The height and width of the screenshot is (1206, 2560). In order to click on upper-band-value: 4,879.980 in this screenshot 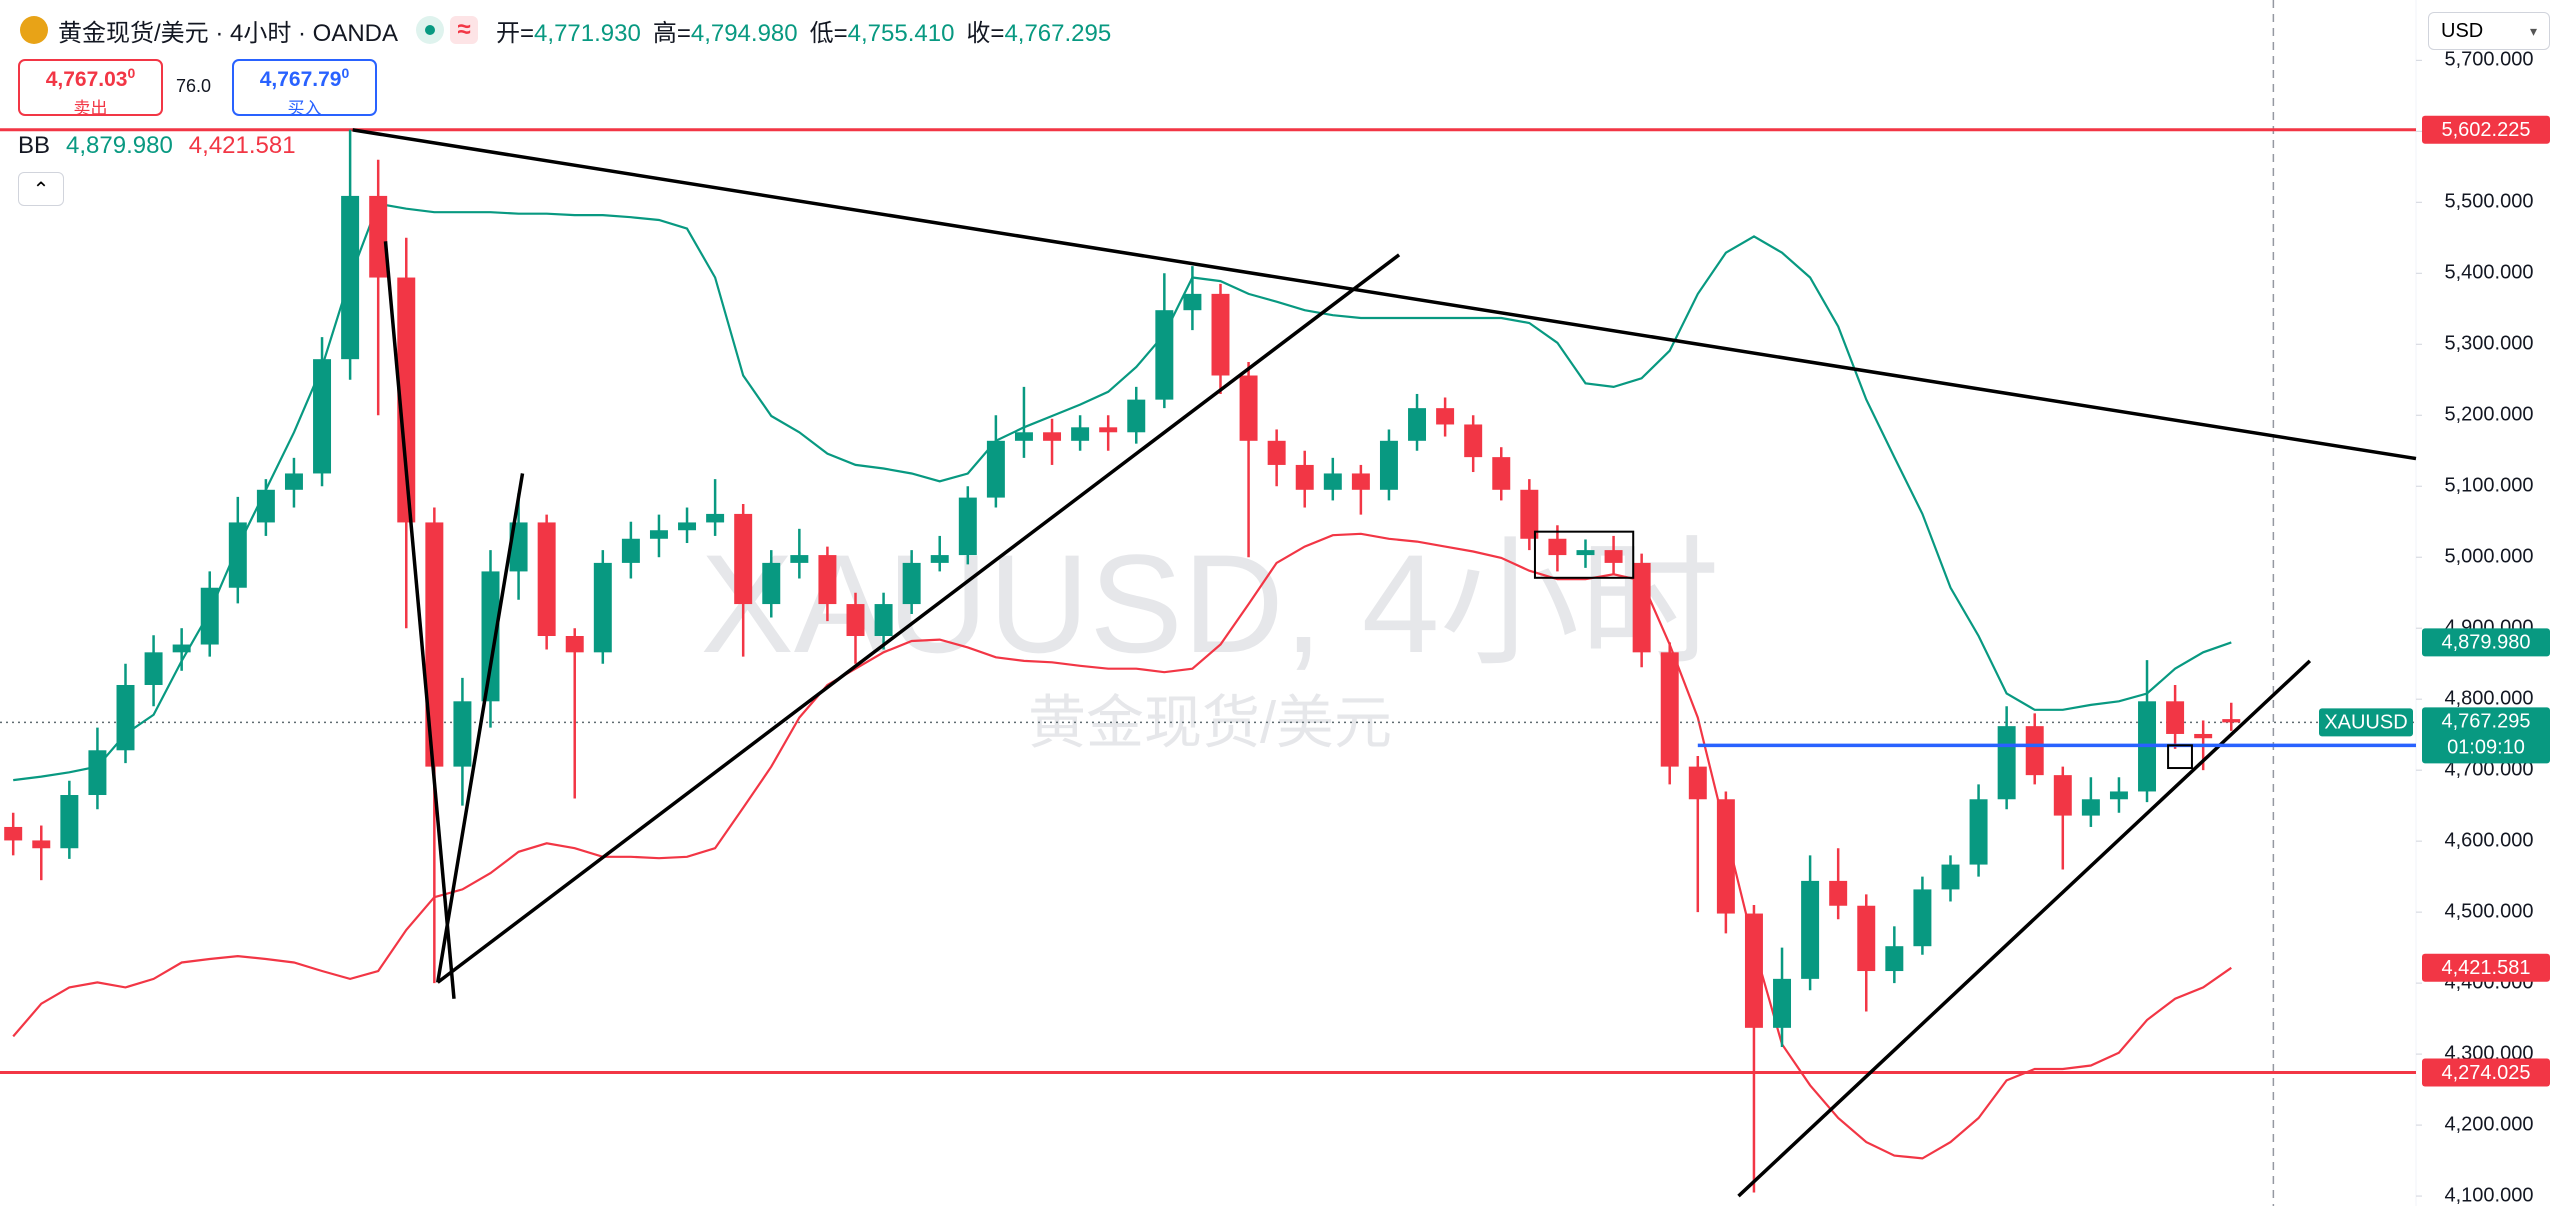, I will do `click(119, 145)`.